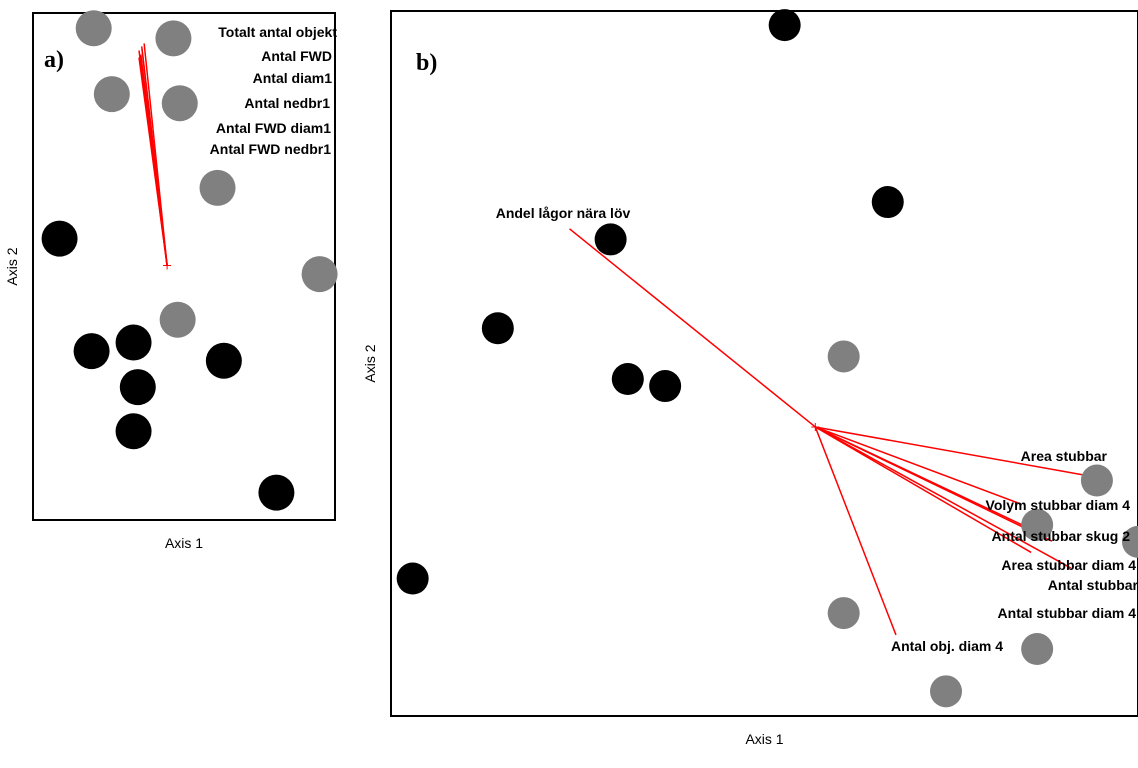 The height and width of the screenshot is (768, 1138). Describe the element at coordinates (277, 32) in the screenshot. I see `vector-label: Totalt antal objekt` at that location.